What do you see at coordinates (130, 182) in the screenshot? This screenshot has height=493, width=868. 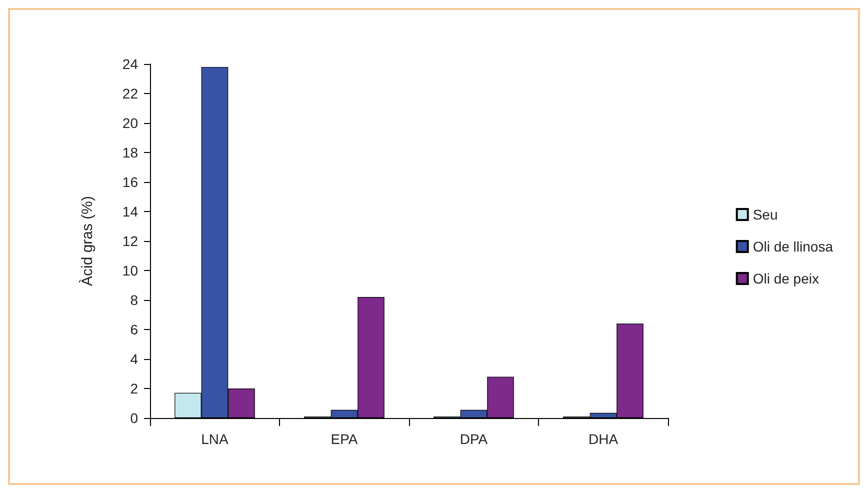 I see `y-tick-label: 16` at bounding box center [130, 182].